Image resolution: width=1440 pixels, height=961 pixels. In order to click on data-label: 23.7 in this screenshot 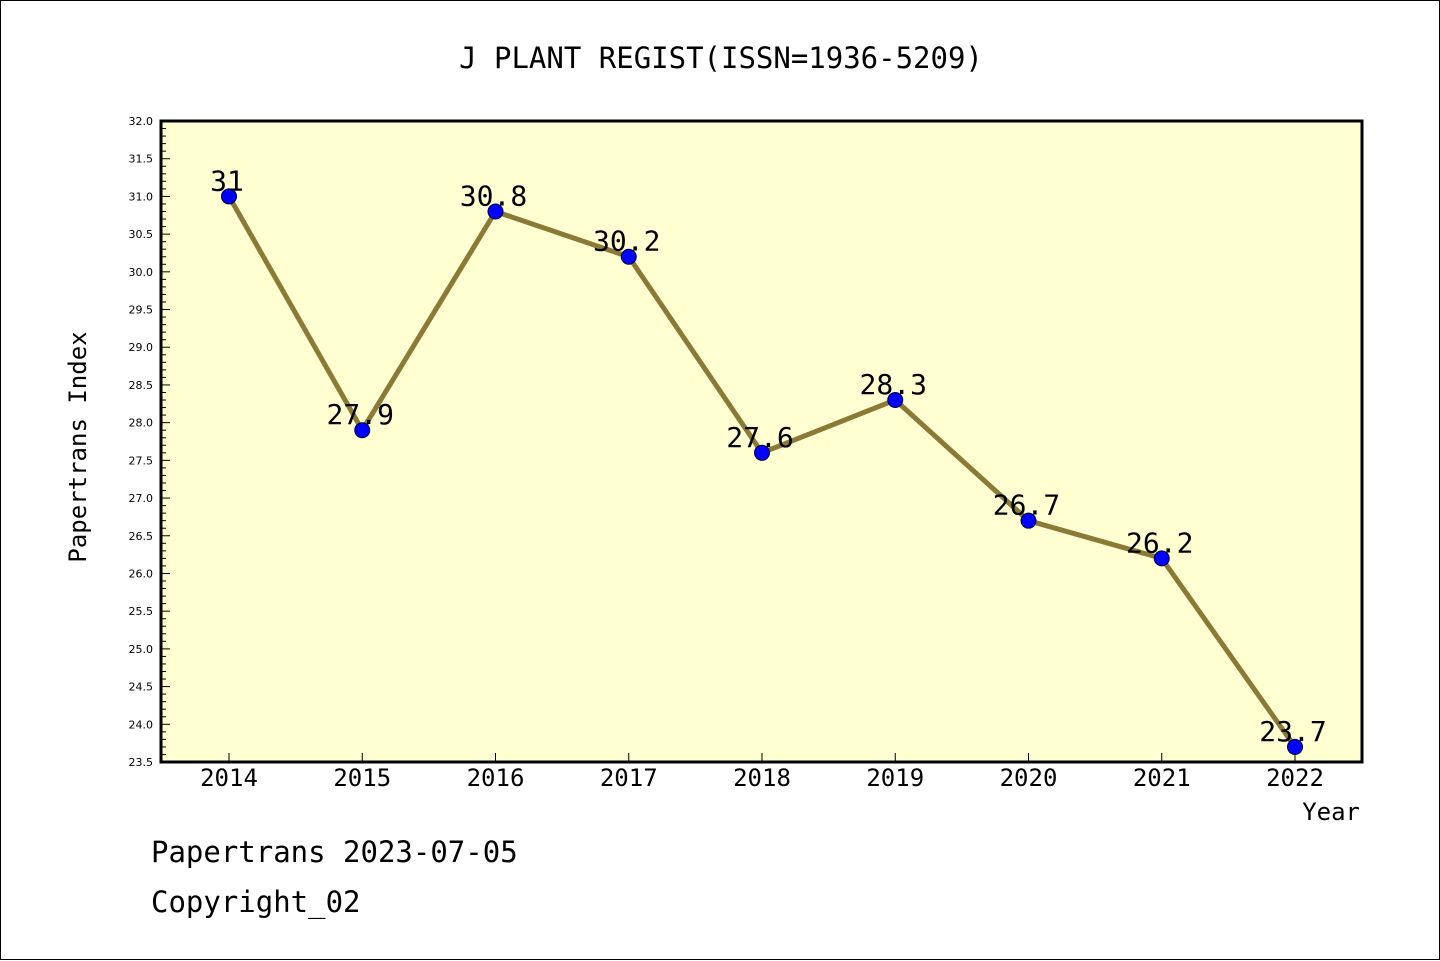, I will do `click(1292, 731)`.